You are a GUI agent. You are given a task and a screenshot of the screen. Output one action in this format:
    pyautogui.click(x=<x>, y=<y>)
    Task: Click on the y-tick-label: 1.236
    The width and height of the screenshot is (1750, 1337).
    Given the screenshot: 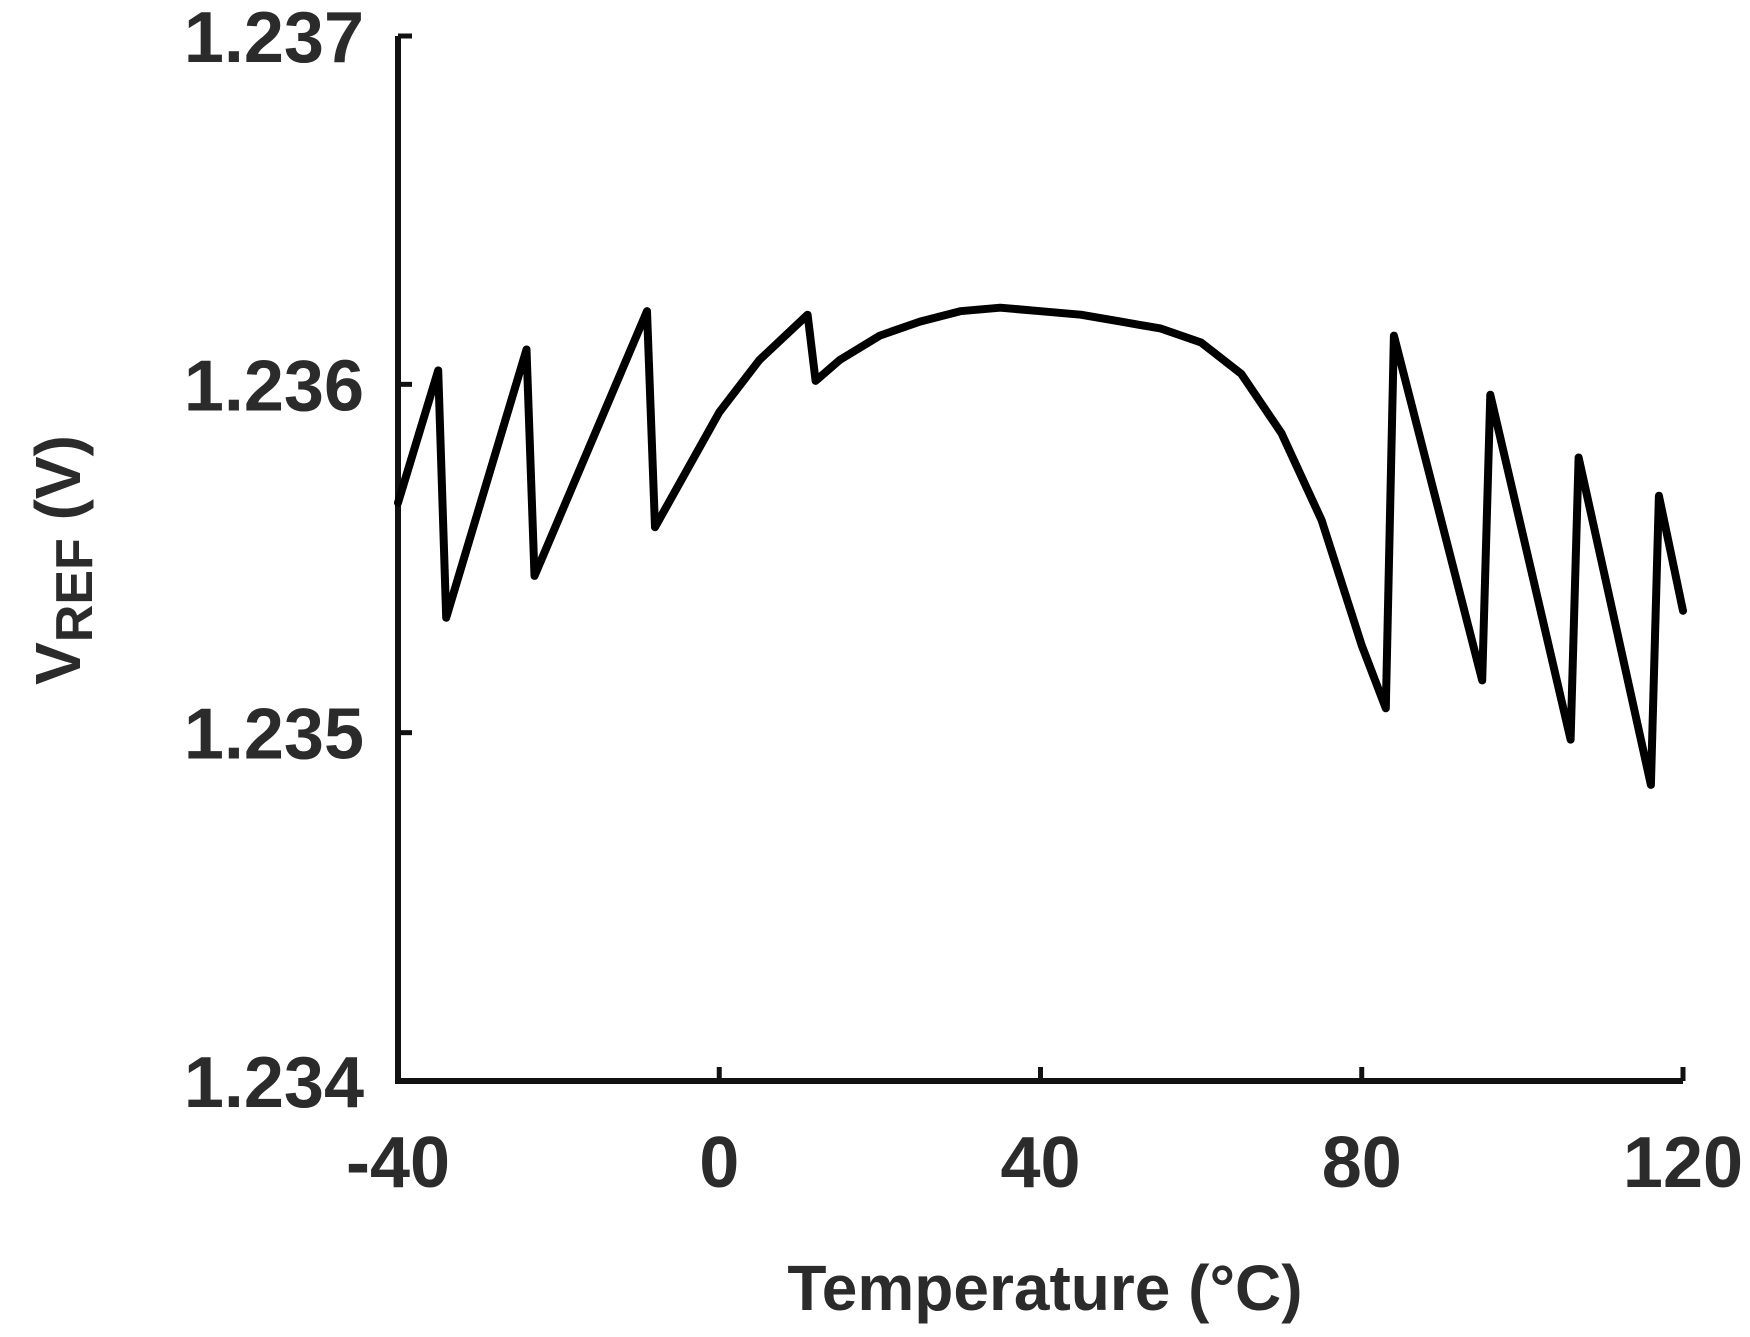 What is the action you would take?
    pyautogui.click(x=274, y=386)
    